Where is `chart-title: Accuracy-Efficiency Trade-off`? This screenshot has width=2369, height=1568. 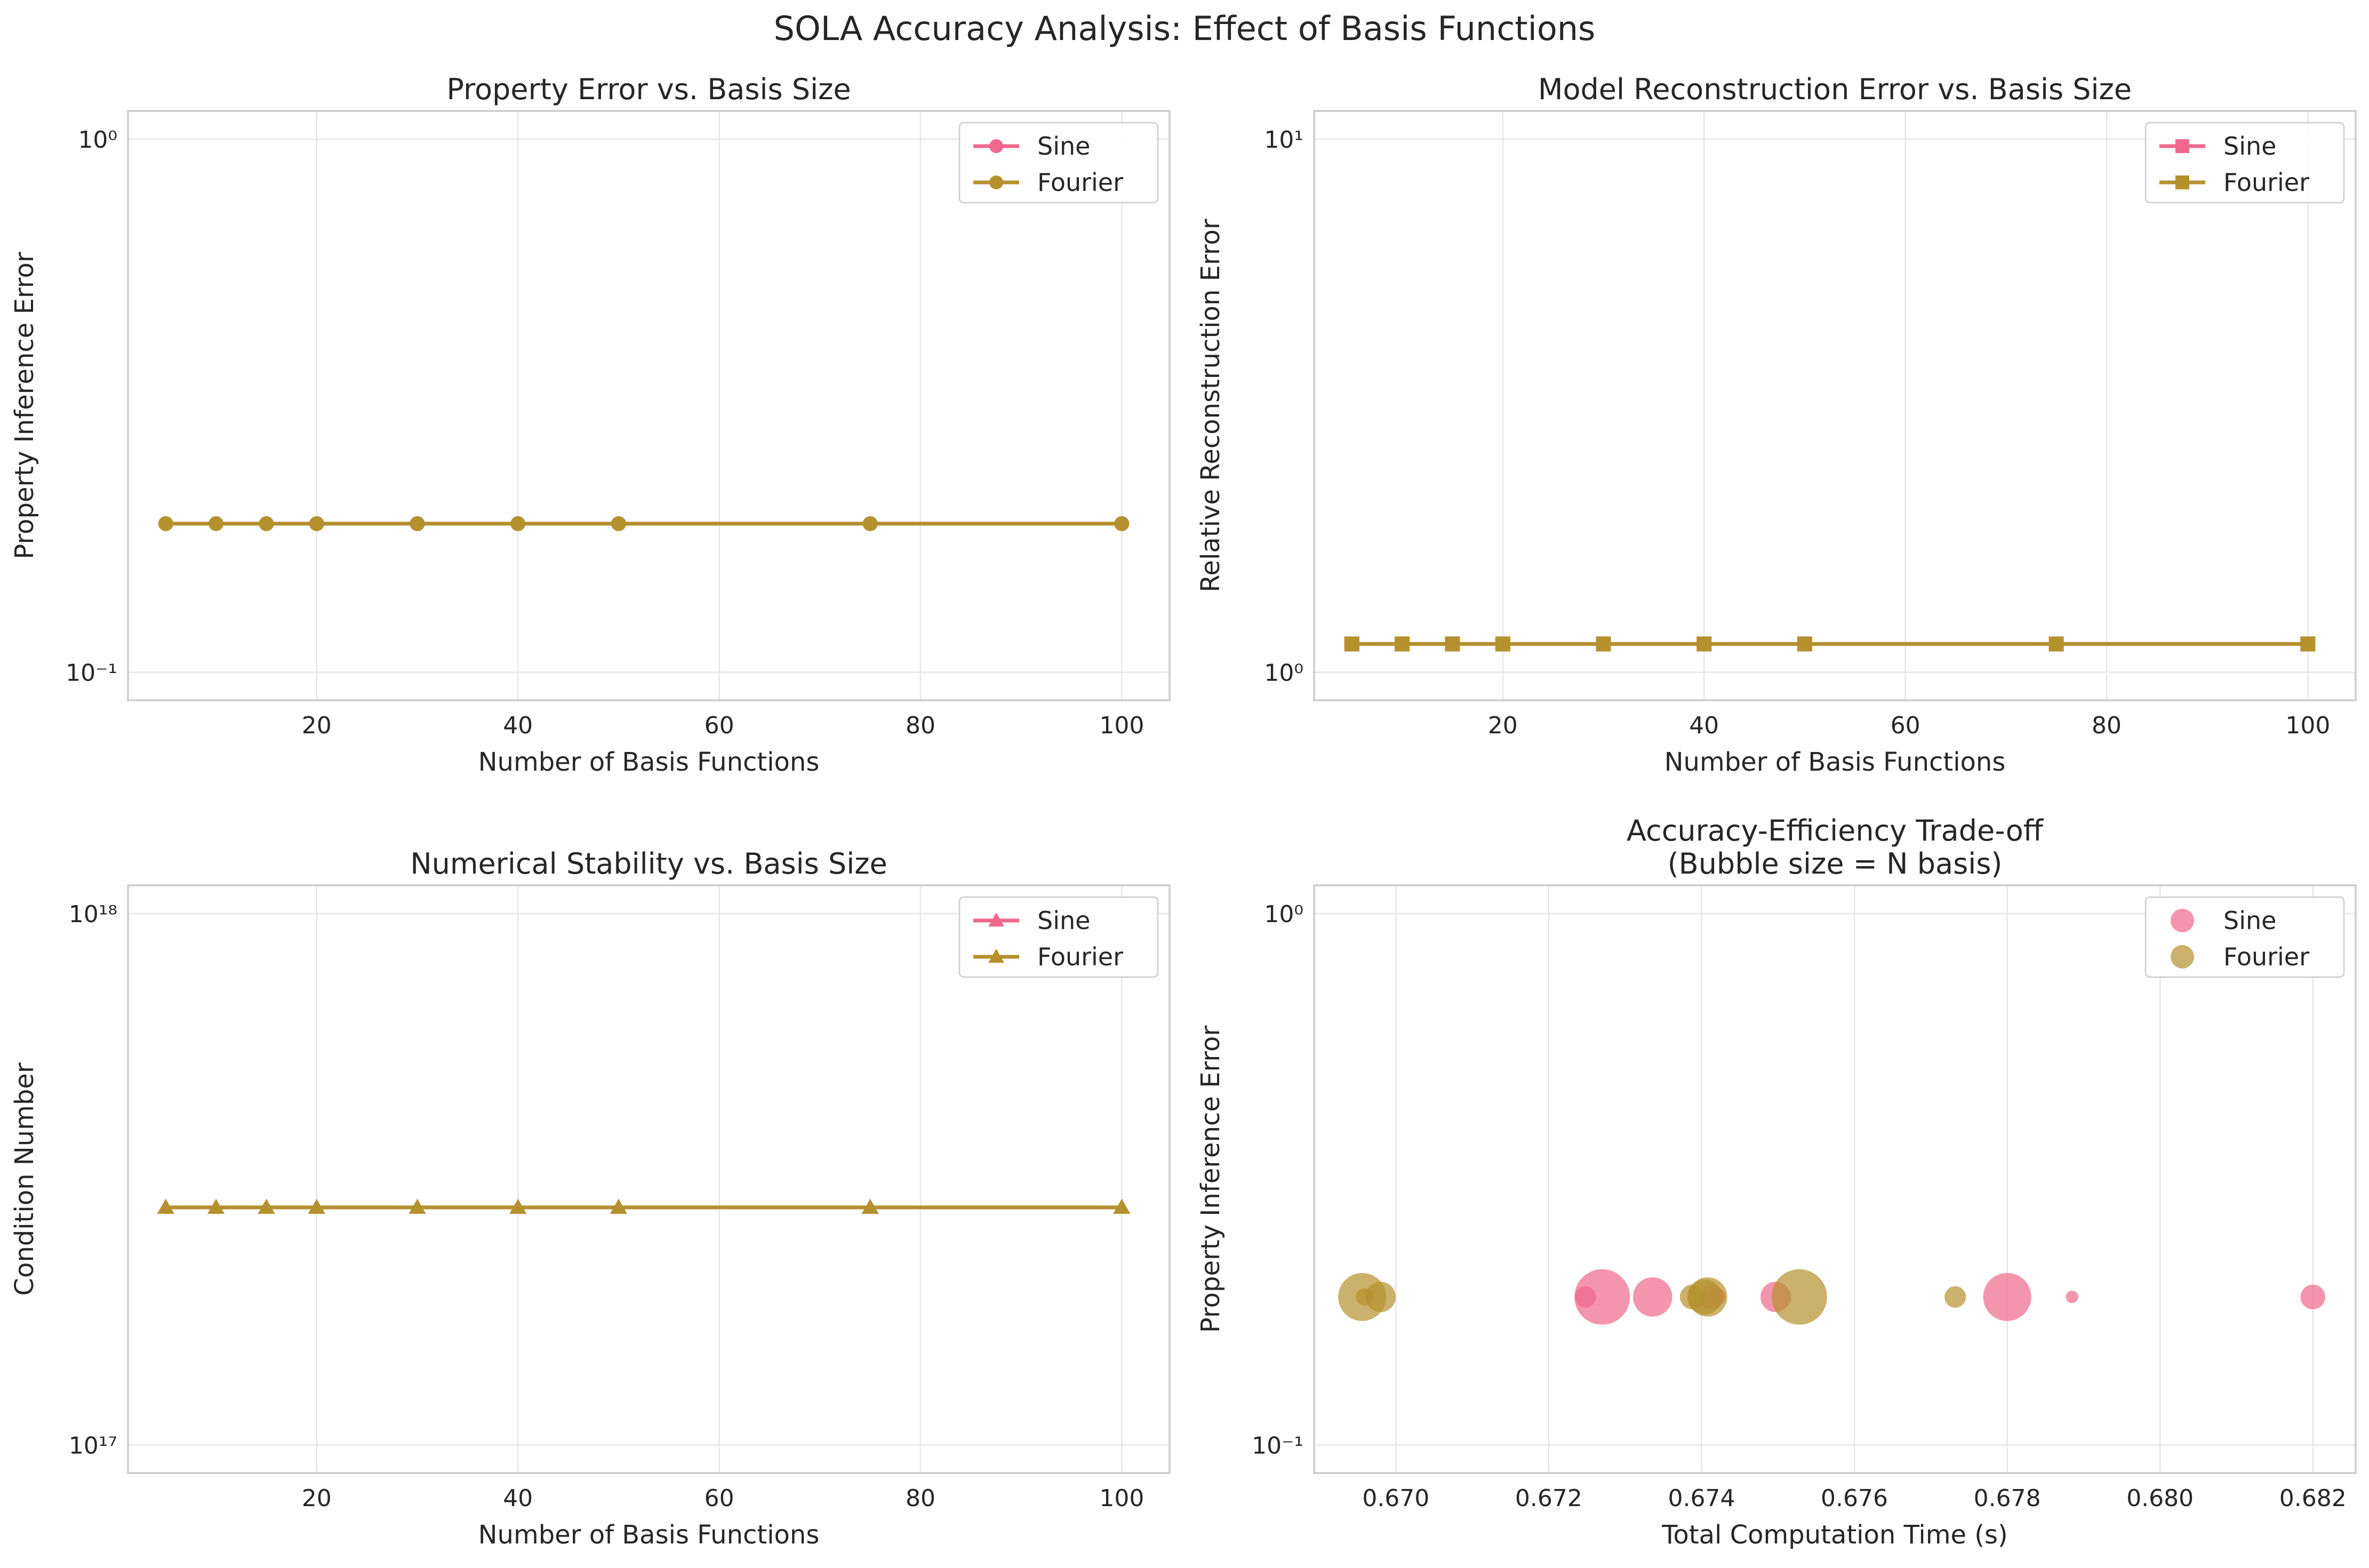
chart-title: Accuracy-Efficiency Trade-off is located at coordinates (1835, 830).